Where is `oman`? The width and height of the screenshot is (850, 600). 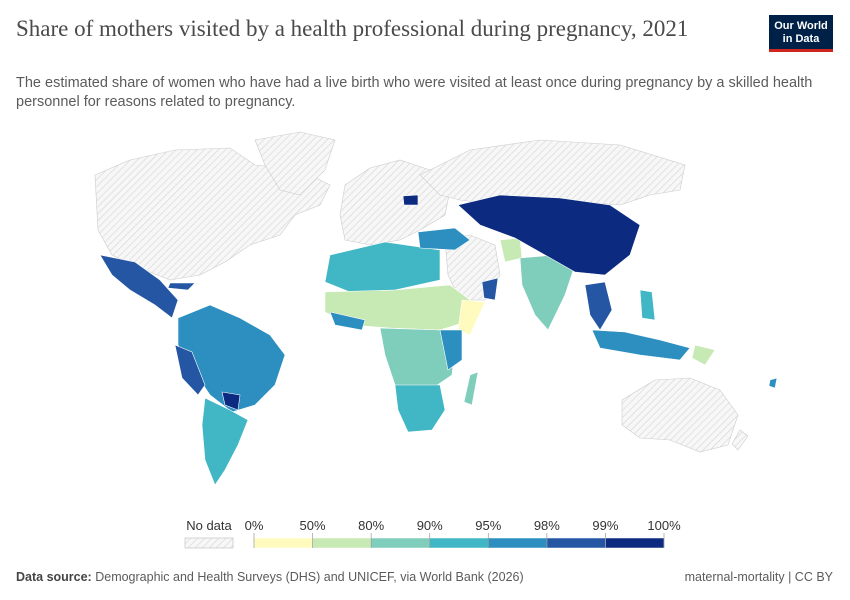 oman is located at coordinates (490, 289).